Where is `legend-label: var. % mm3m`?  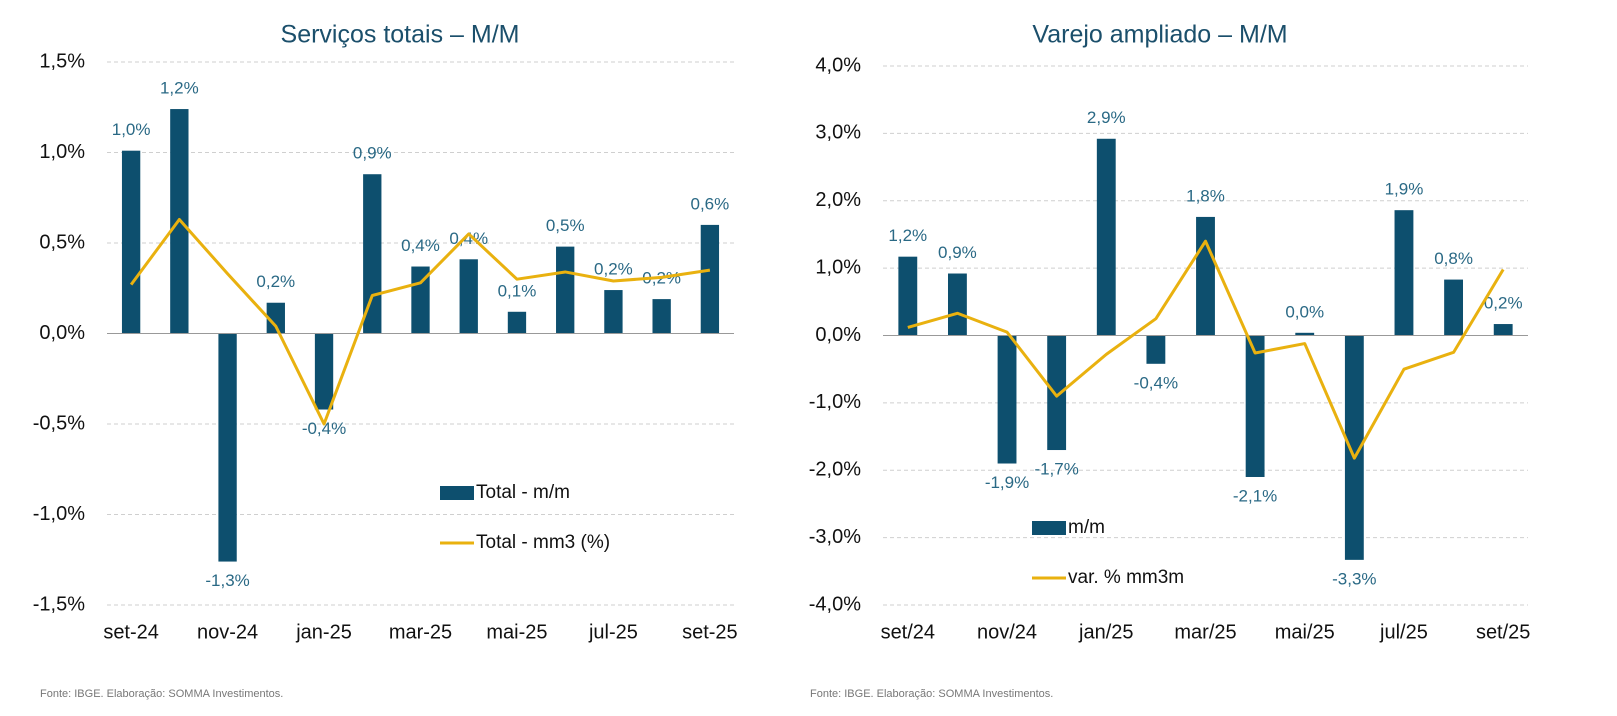
legend-label: var. % mm3m is located at coordinates (1126, 577).